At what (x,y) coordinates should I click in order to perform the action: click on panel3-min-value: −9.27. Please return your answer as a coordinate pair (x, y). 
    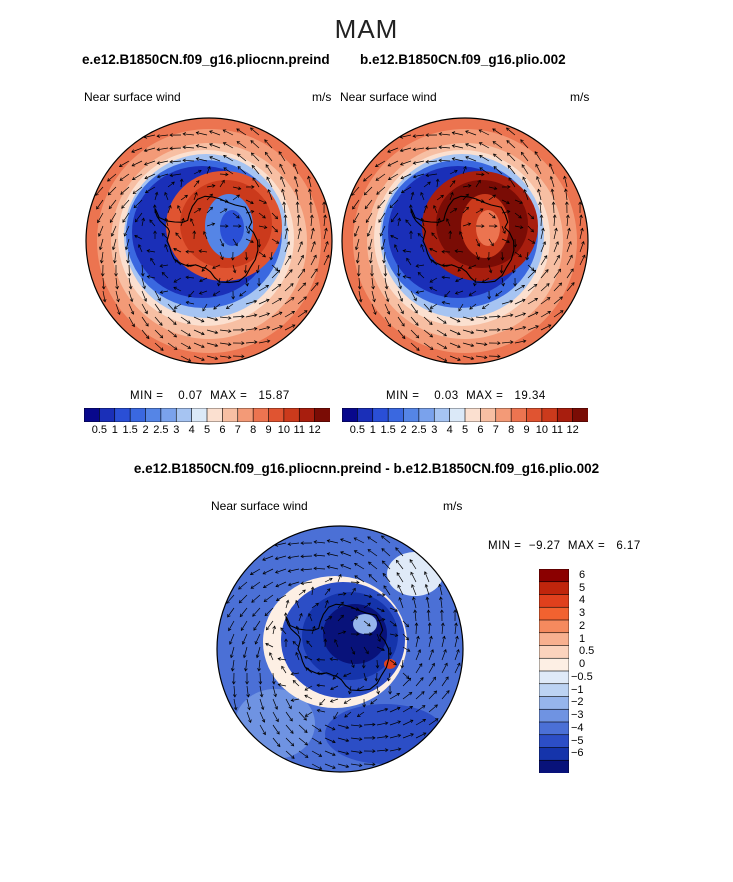
    Looking at the image, I should click on (544, 546).